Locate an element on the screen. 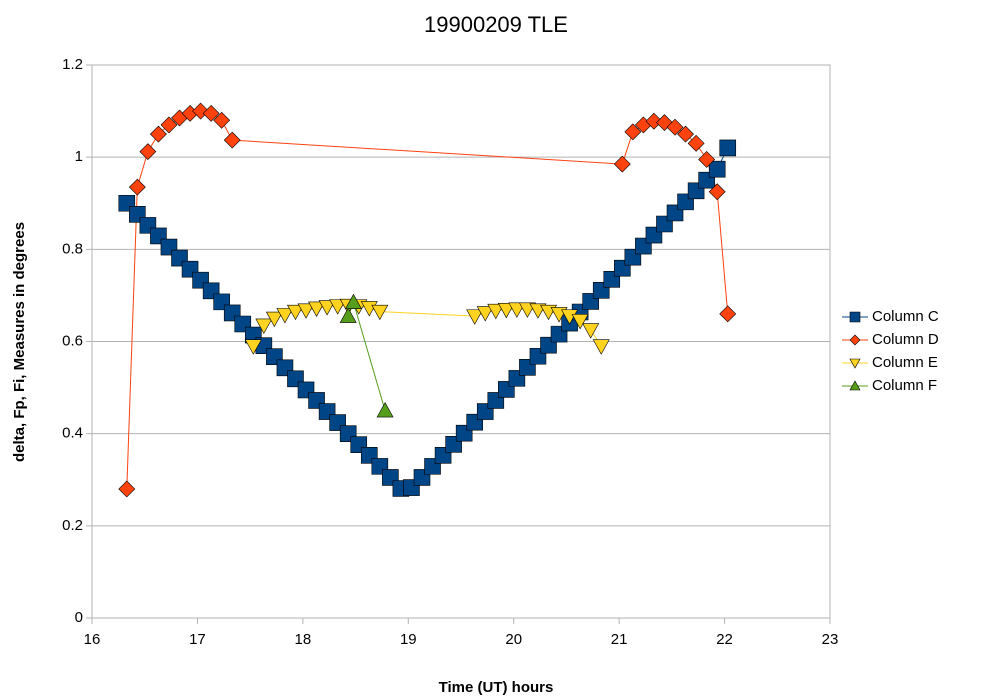 Image resolution: width=991 pixels, height=699 pixels. legend-label: Column F is located at coordinates (904, 385).